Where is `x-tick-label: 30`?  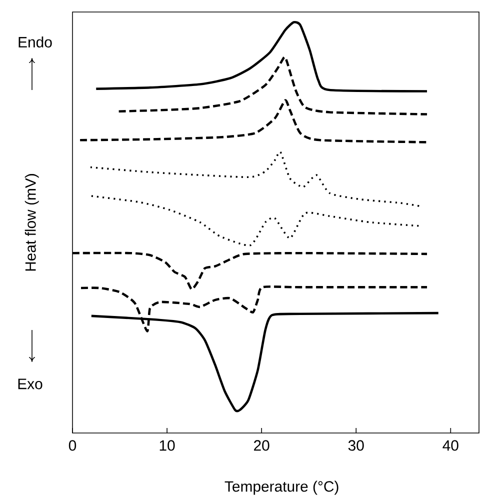
x-tick-label: 30 is located at coordinates (356, 445).